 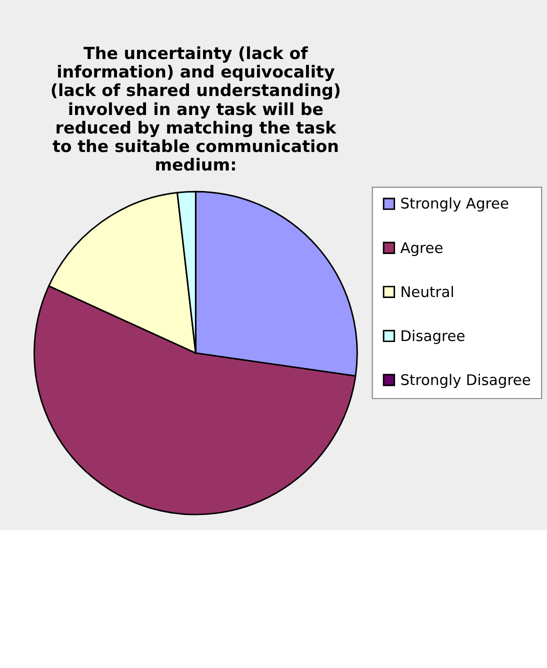 What do you see at coordinates (465, 380) in the screenshot?
I see `legend-label: Strongly Disagree` at bounding box center [465, 380].